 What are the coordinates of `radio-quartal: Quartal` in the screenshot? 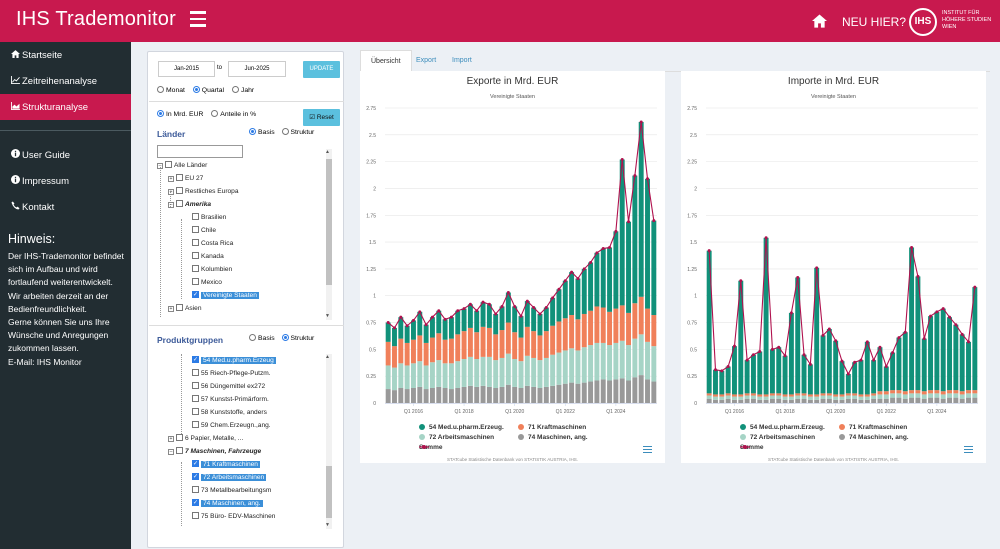 It's located at (208, 90).